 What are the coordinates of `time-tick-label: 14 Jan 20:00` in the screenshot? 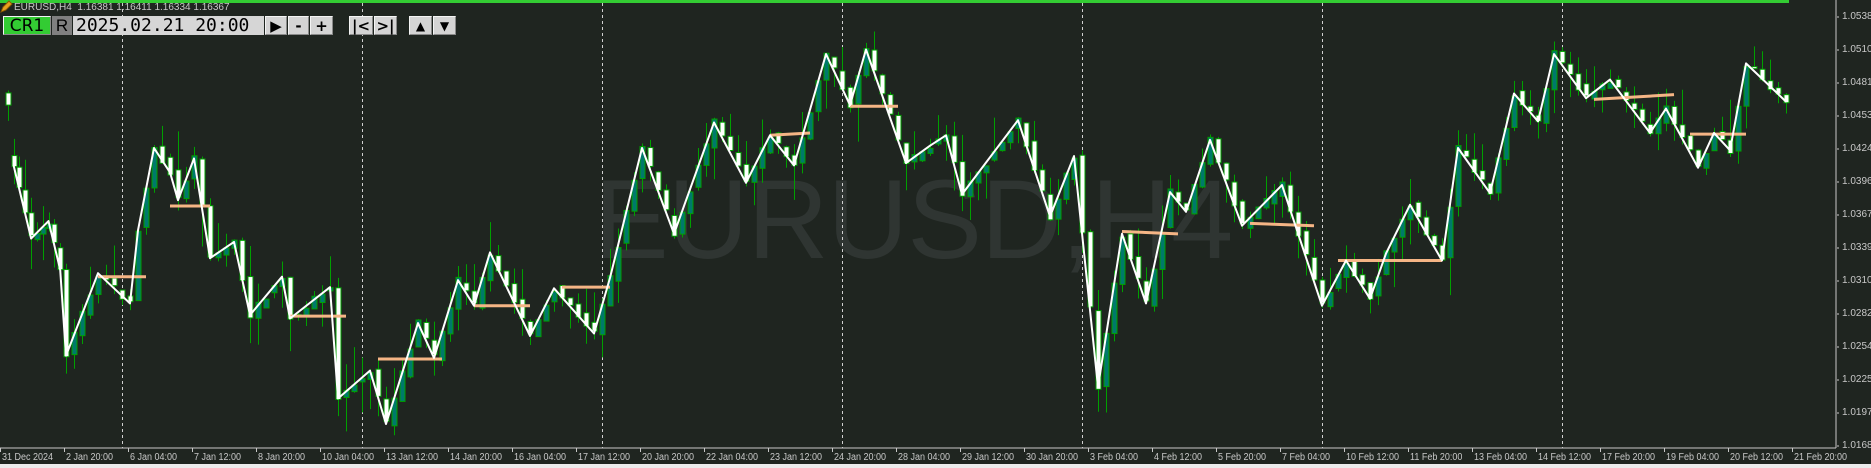 It's located at (476, 457).